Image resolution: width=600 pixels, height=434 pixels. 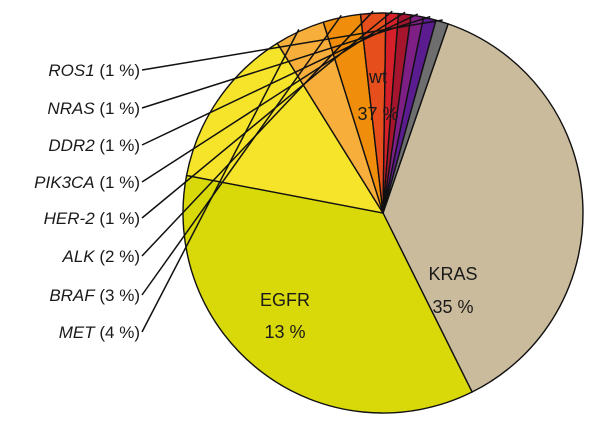 I want to click on slice-label-wt: wt, so click(x=377, y=77).